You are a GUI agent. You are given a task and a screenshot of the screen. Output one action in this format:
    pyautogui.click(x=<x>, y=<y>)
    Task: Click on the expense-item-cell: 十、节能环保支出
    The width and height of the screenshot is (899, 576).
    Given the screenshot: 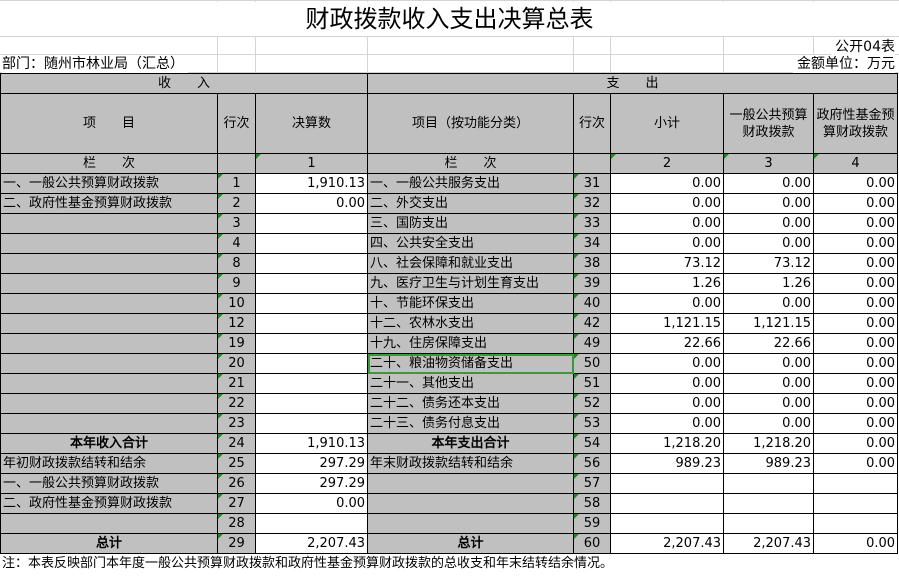 What is the action you would take?
    pyautogui.click(x=471, y=303)
    